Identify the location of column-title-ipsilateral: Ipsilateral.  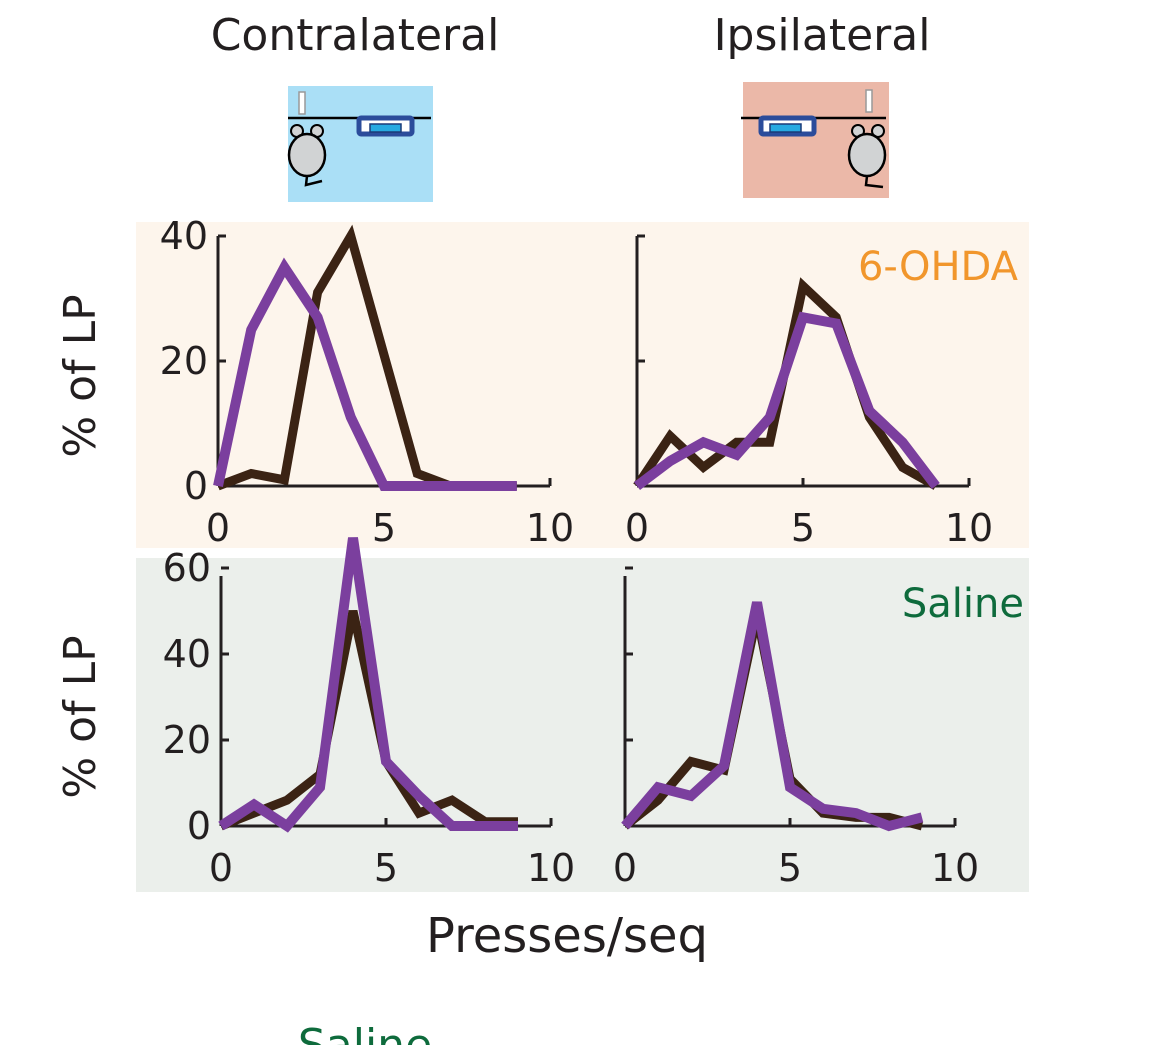
(822, 35).